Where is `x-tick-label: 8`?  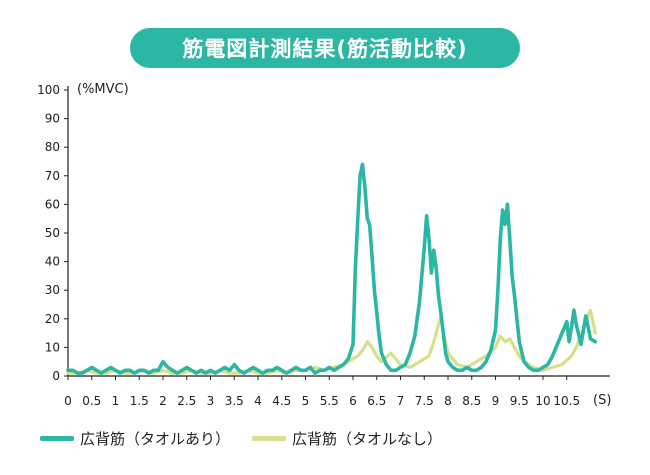 x-tick-label: 8 is located at coordinates (448, 401).